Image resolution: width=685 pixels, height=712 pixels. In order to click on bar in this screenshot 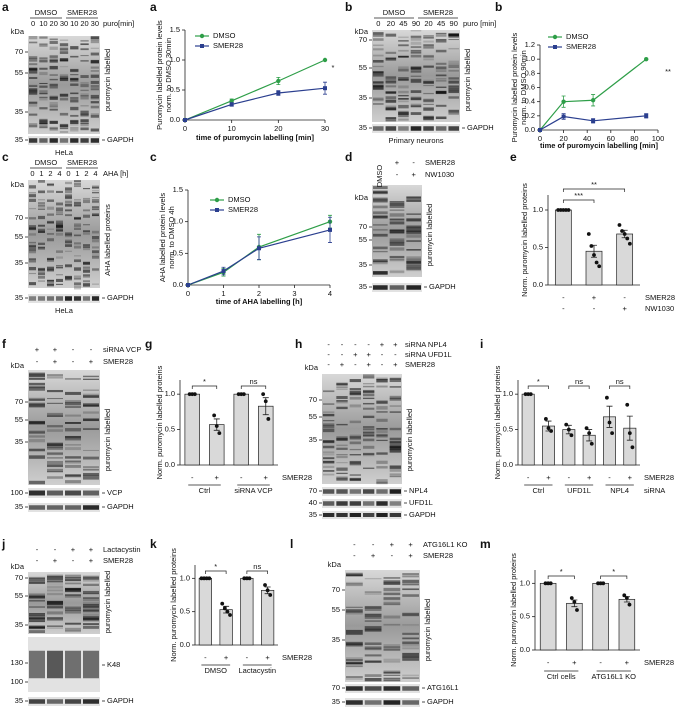, I will do `click(241, 429)`.